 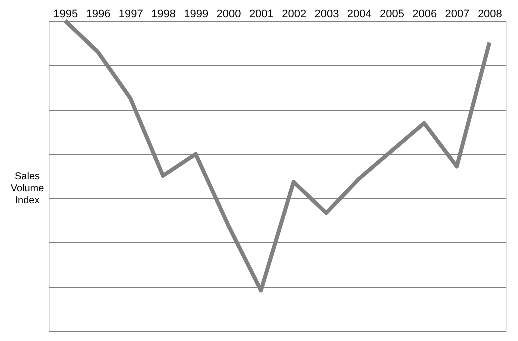 I want to click on y-axis-title: Sales Volume Index, so click(x=27, y=189).